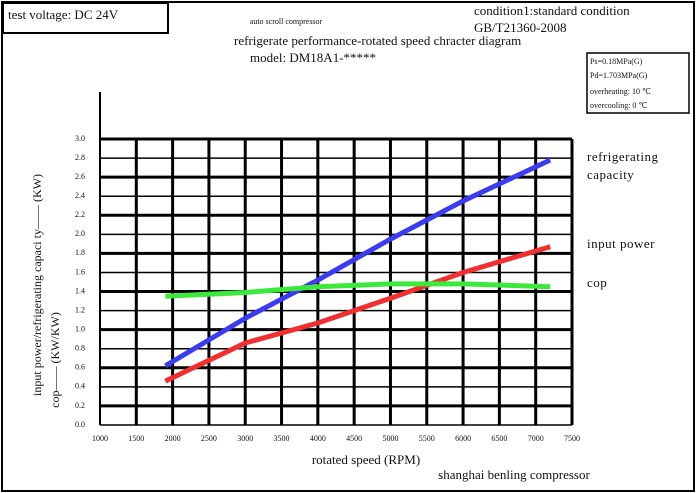 The width and height of the screenshot is (696, 493). I want to click on y-tick-label: 1.4, so click(80, 290).